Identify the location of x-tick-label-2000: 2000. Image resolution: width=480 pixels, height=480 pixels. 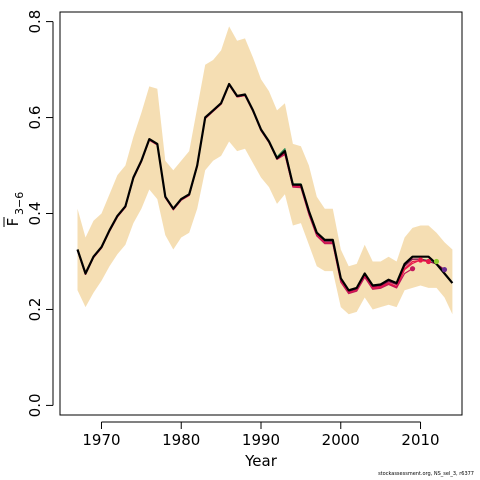
(341, 440).